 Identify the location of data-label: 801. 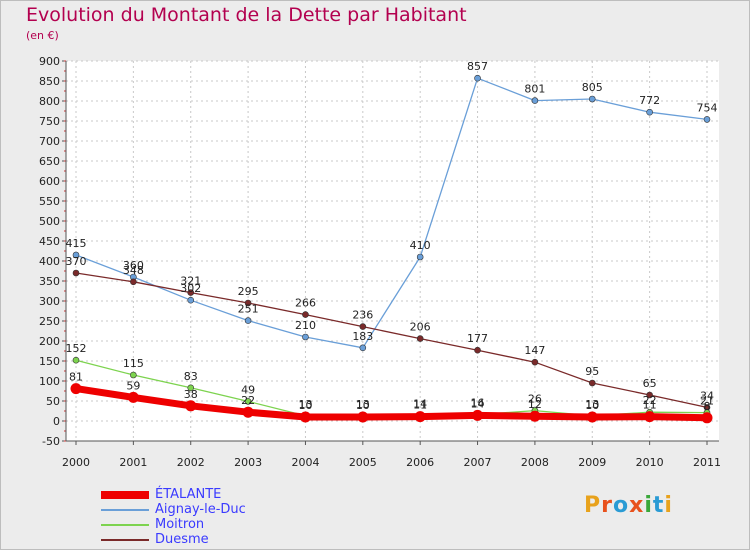
(534, 89).